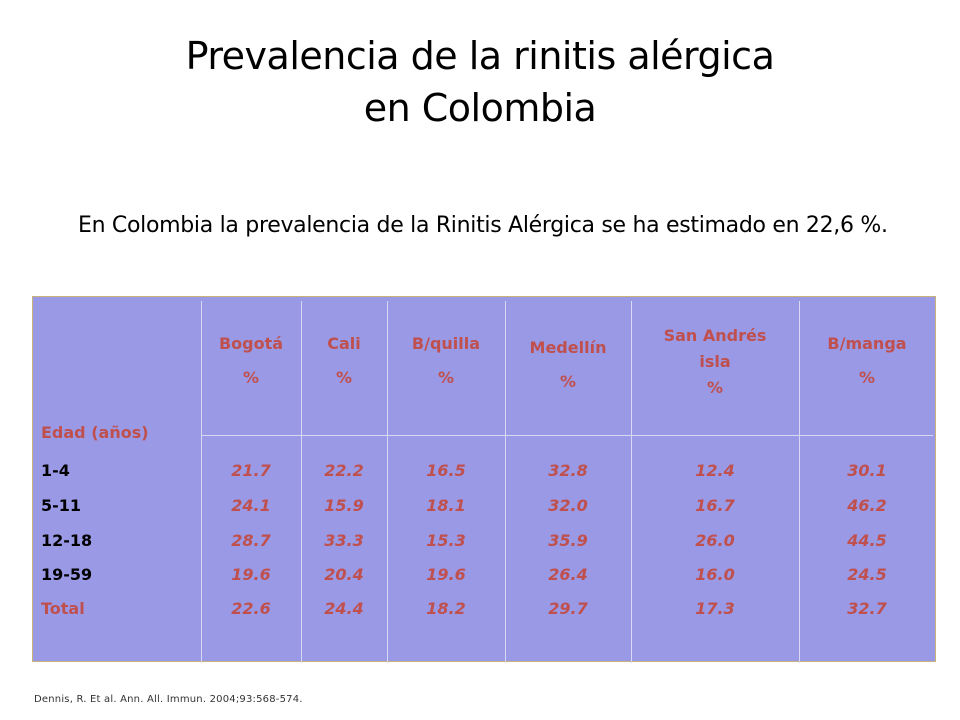  I want to click on table-cell: 28.7, so click(251, 540).